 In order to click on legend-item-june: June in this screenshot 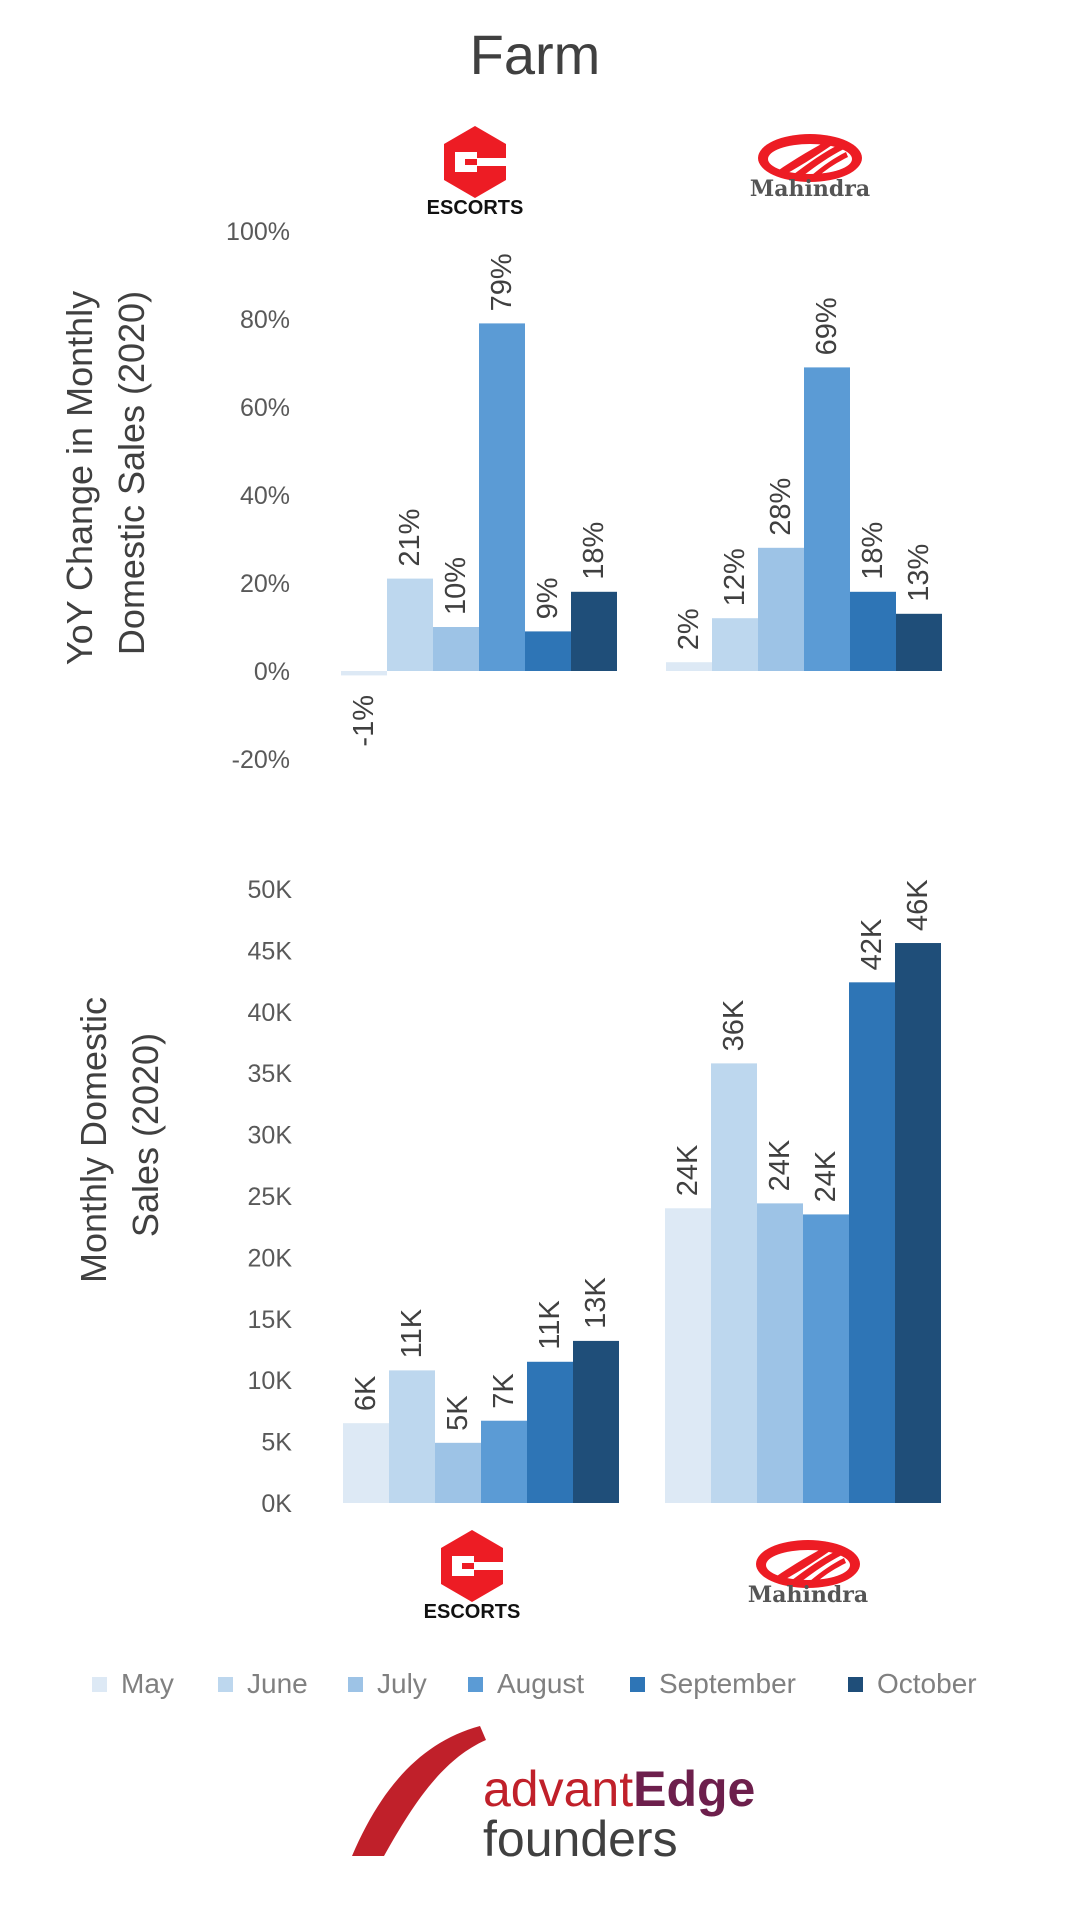, I will do `click(263, 1684)`.